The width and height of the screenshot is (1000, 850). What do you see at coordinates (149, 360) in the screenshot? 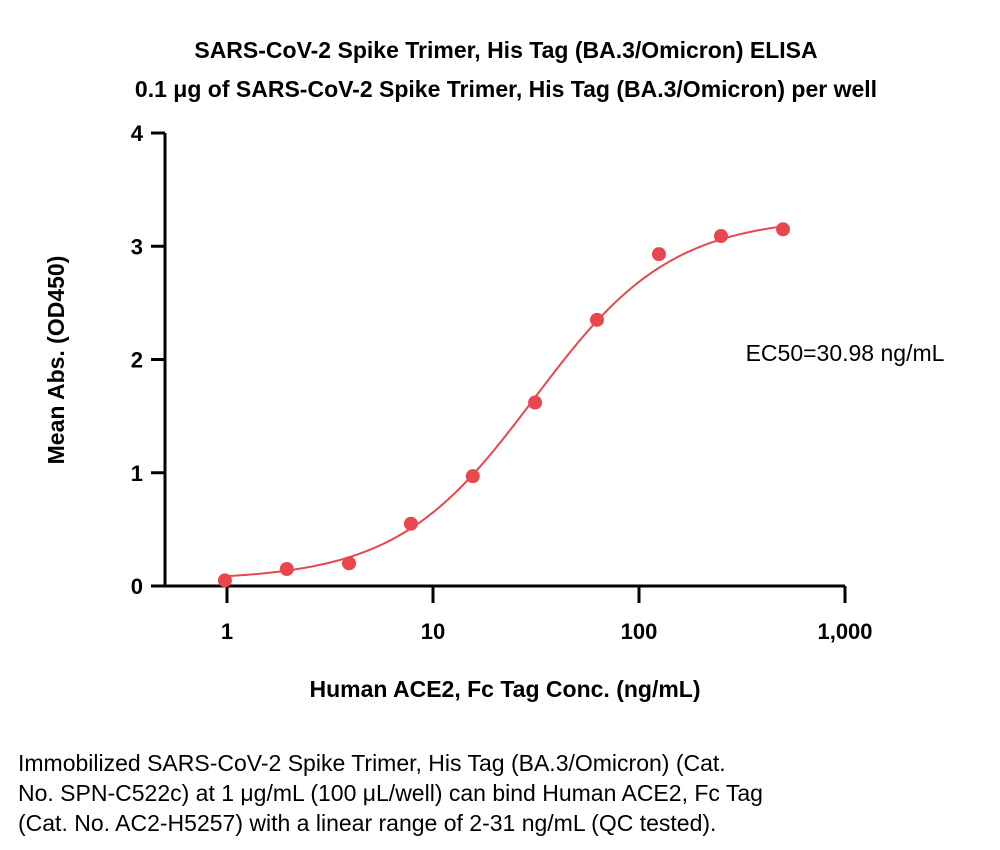
I see `y-axis: 0 1 2 3 4` at bounding box center [149, 360].